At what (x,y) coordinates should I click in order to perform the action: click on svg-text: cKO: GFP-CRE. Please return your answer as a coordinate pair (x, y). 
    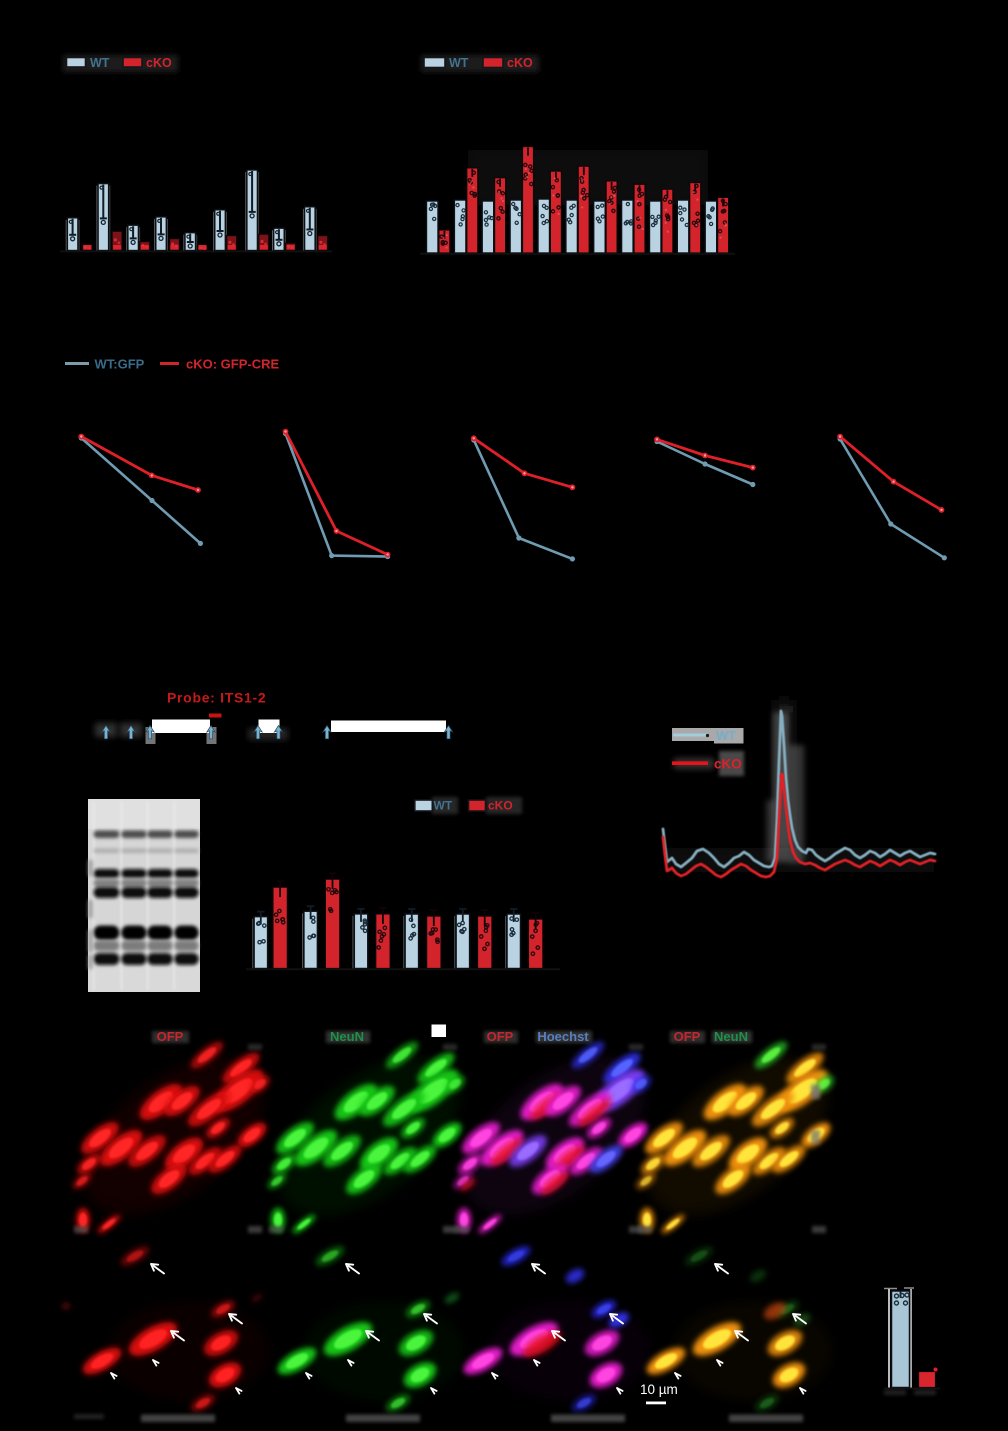
    Looking at the image, I should click on (233, 364).